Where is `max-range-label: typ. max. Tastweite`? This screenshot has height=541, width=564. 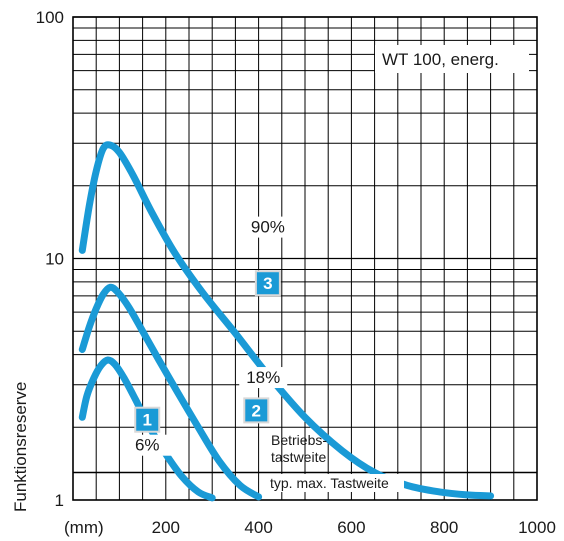
max-range-label: typ. max. Tastweite is located at coordinates (329, 483).